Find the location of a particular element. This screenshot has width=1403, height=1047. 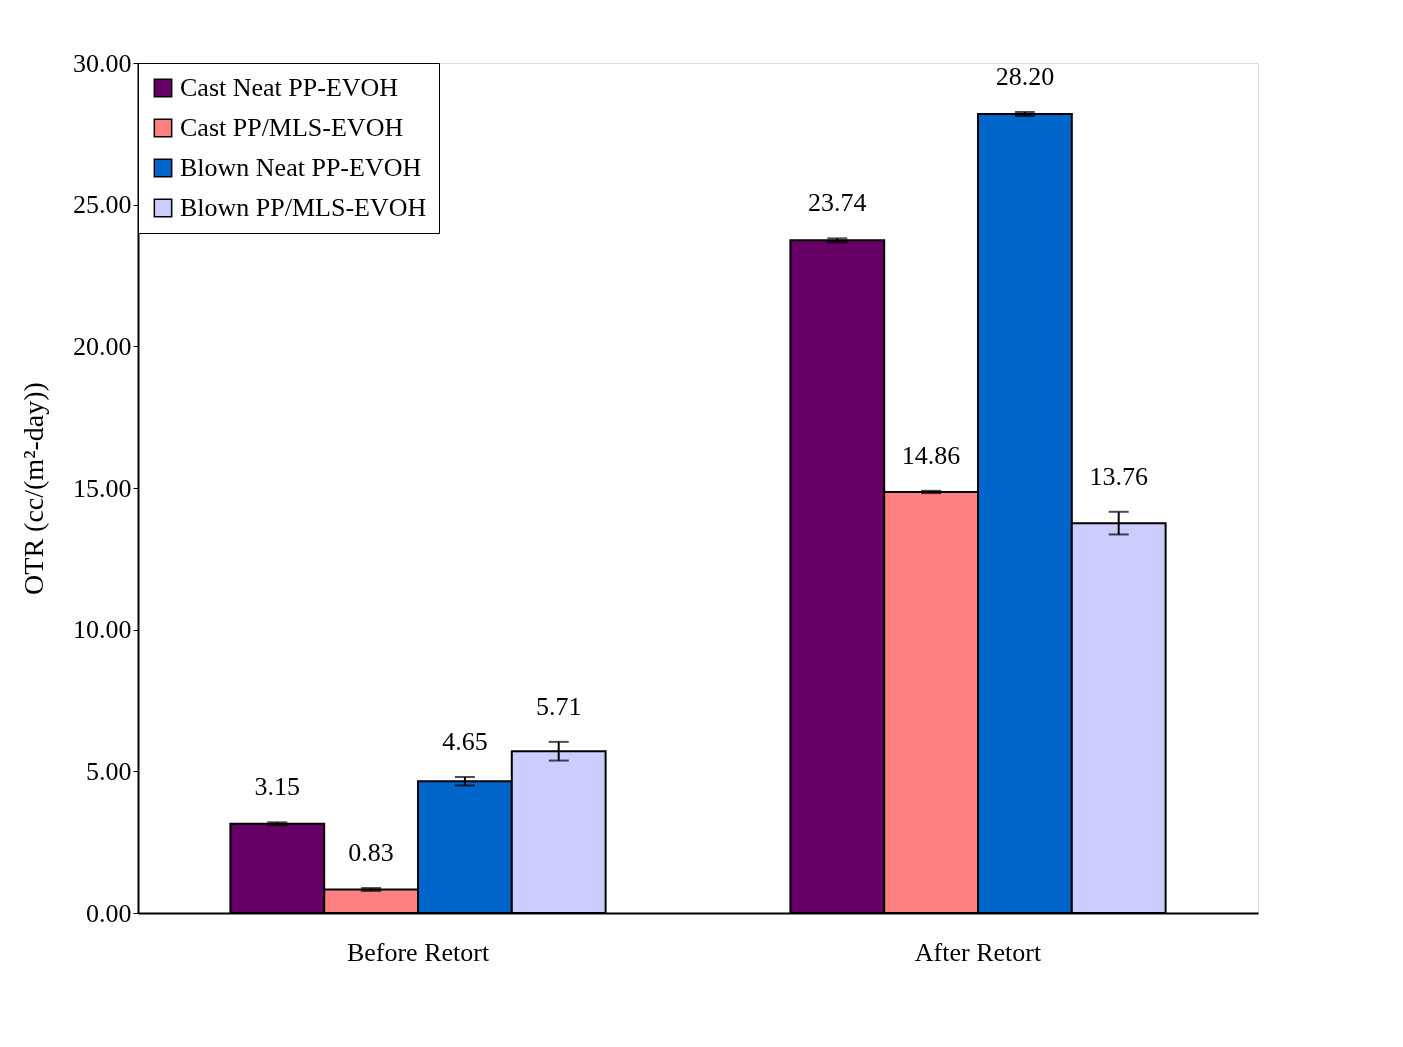

y-tick-label: 30.00 is located at coordinates (102, 63).